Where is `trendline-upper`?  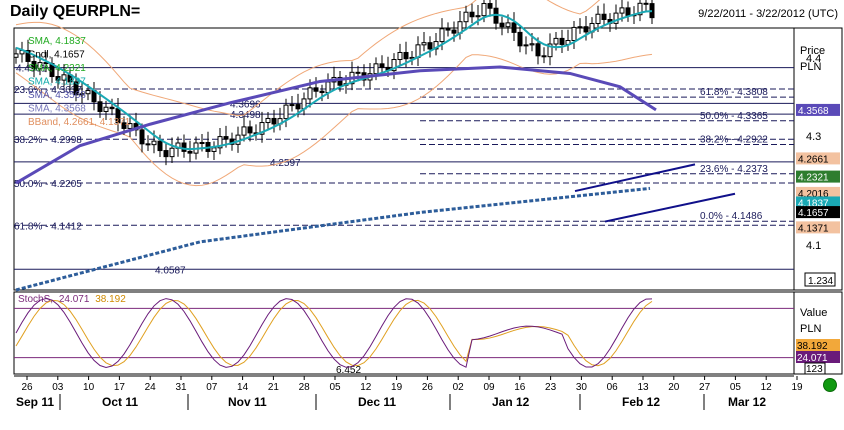 trendline-upper is located at coordinates (635, 178).